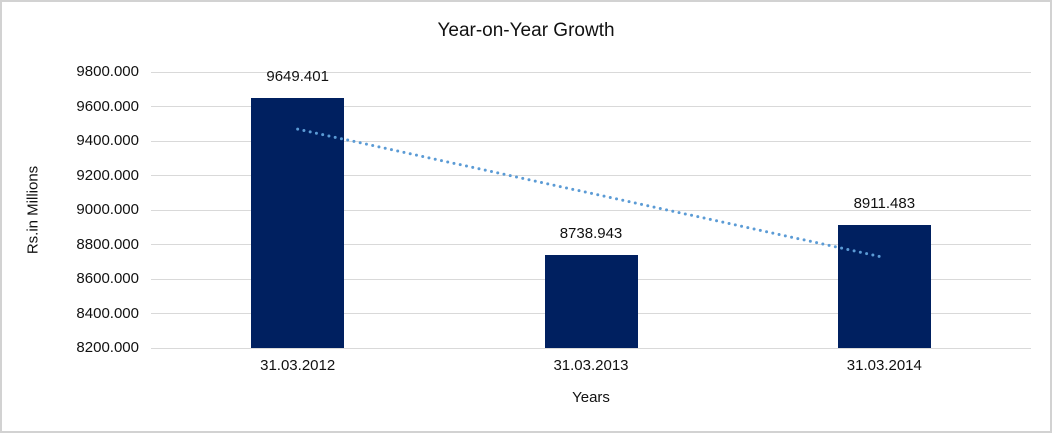  What do you see at coordinates (526, 30) in the screenshot?
I see `chart-title: Year-on-Year Growth` at bounding box center [526, 30].